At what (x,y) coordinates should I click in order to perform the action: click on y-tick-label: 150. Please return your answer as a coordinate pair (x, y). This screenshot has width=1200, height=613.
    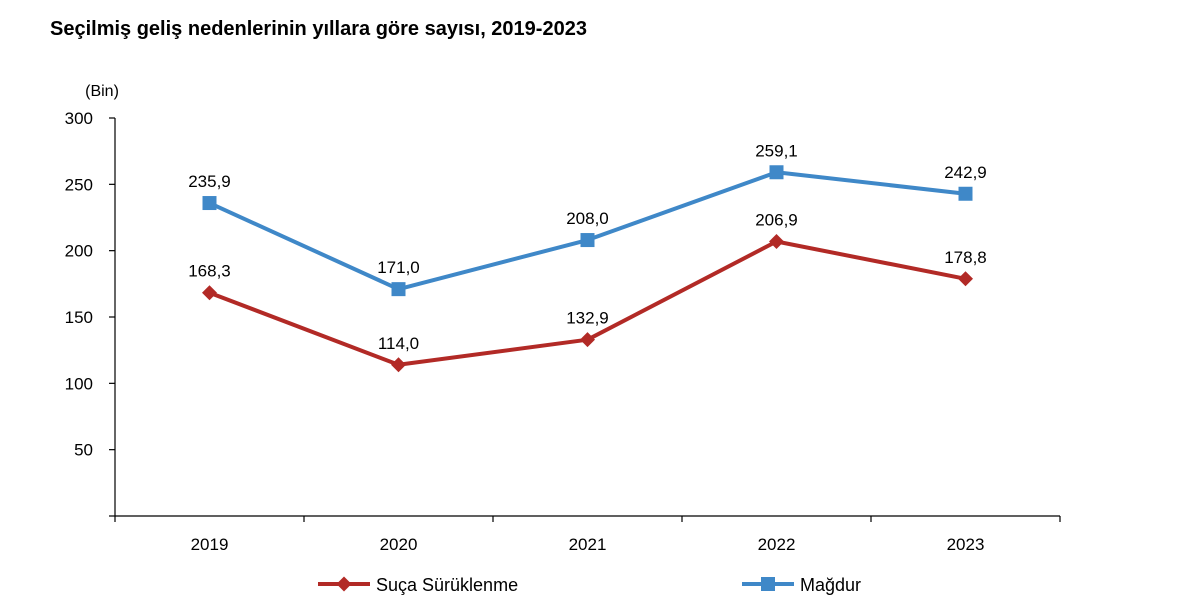
    Looking at the image, I should click on (79, 317).